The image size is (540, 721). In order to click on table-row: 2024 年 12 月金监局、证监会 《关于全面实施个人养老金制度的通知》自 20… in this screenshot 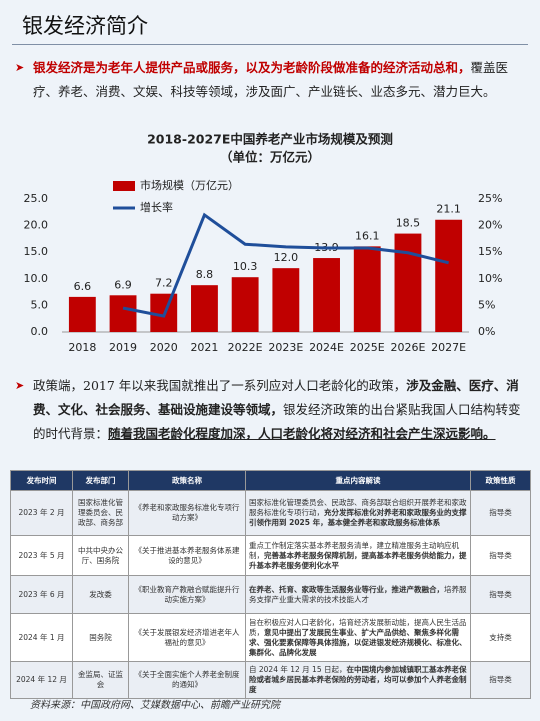, I will do `click(270, 680)`.